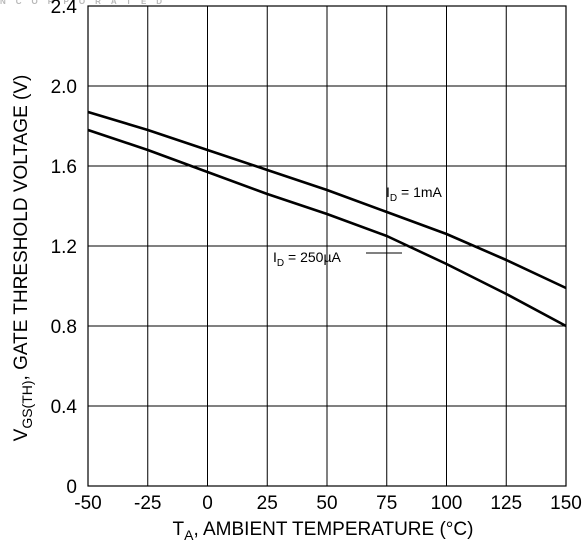  What do you see at coordinates (147, 503) in the screenshot?
I see `x-tick-label: -25` at bounding box center [147, 503].